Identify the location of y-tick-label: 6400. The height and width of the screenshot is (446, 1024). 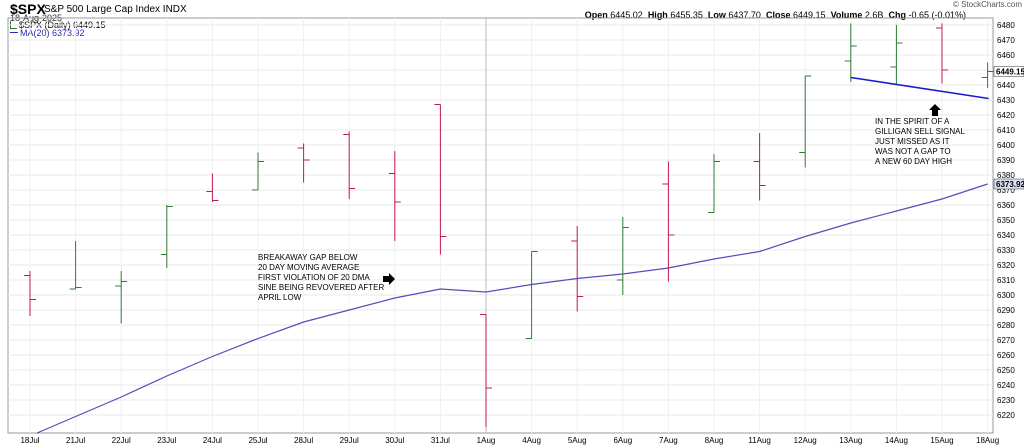
(1006, 145).